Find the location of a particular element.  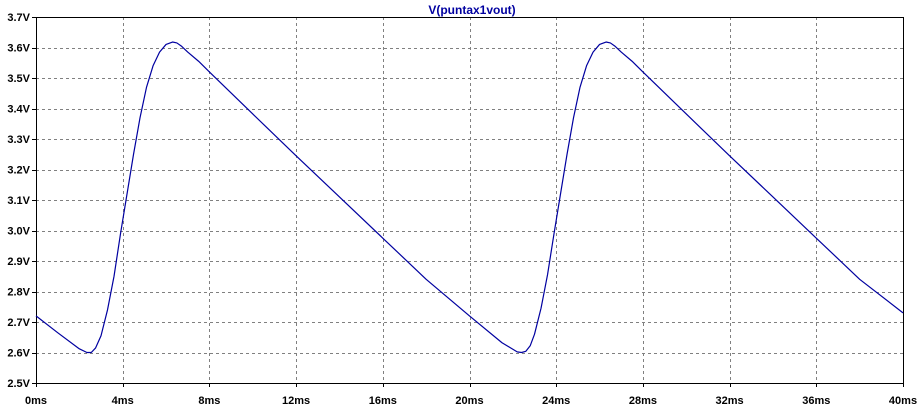

x-tick-label: 36ms is located at coordinates (816, 401).